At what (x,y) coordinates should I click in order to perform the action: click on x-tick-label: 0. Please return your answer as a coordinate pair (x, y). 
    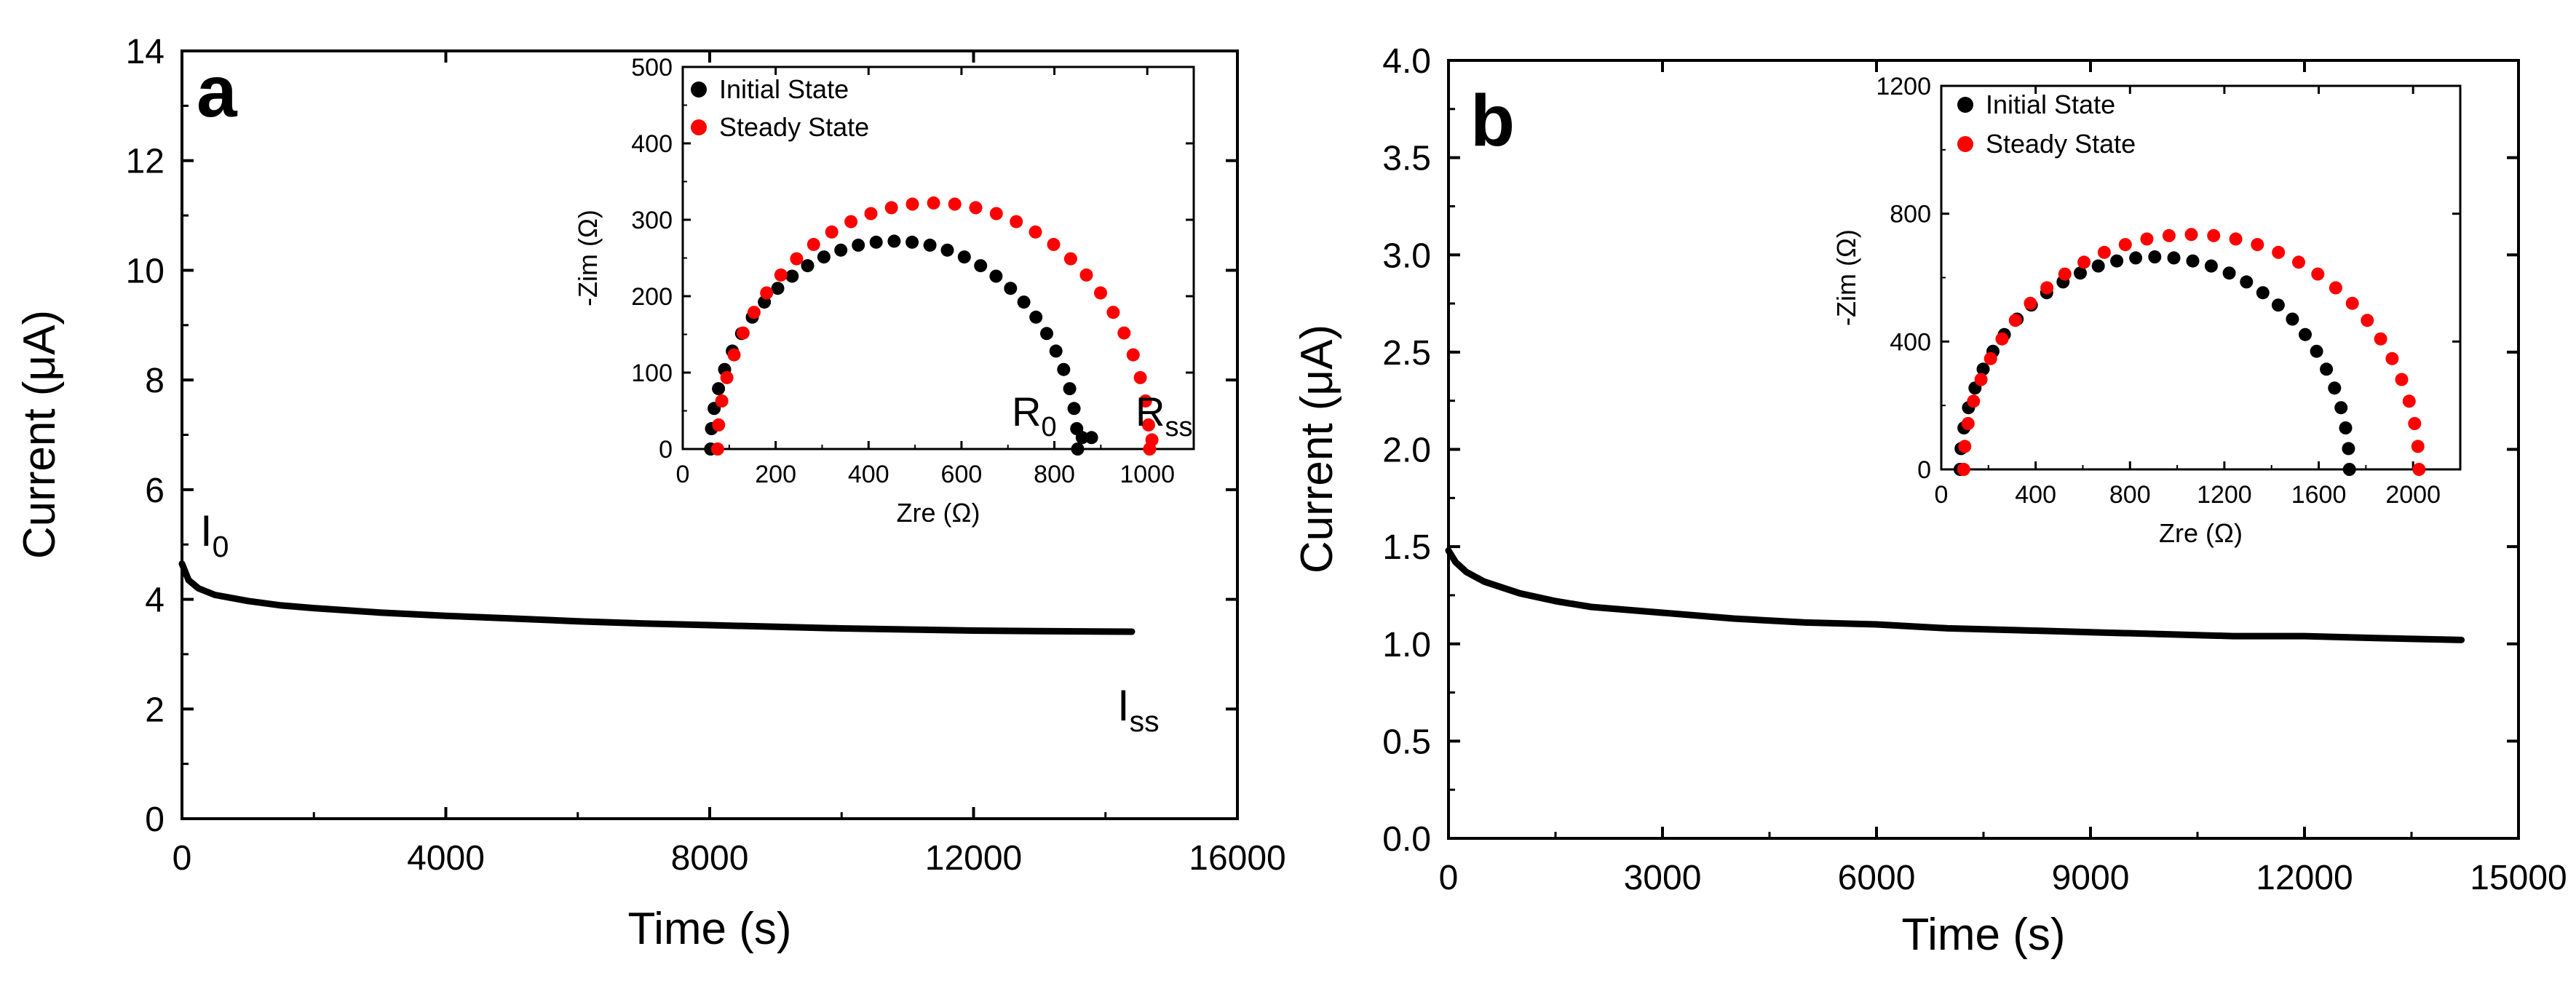
    Looking at the image, I should click on (1449, 878).